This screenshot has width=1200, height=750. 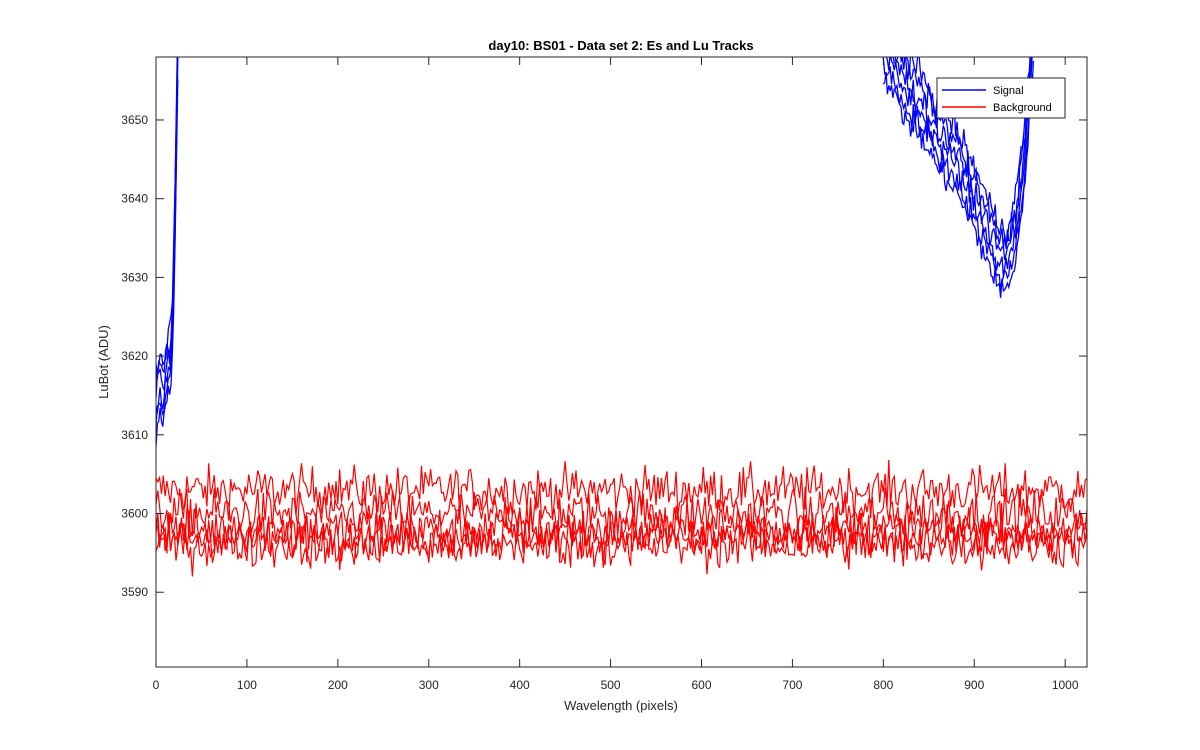 I want to click on y-tick-label: 3640, so click(x=134, y=199).